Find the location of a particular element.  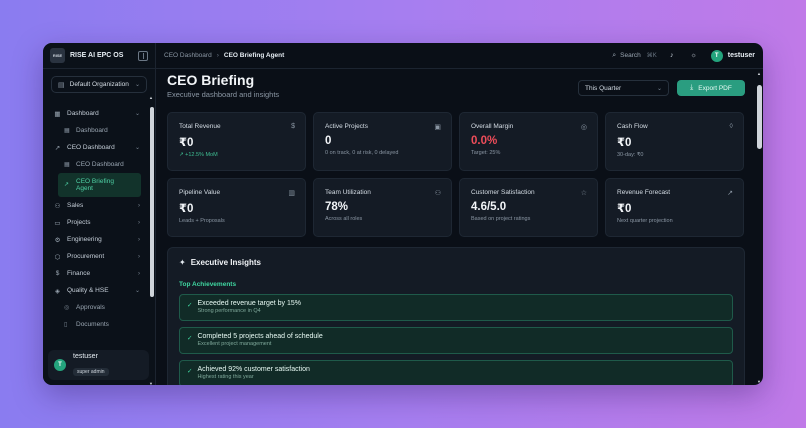

sidebar-toggle-icon is located at coordinates (143, 55).